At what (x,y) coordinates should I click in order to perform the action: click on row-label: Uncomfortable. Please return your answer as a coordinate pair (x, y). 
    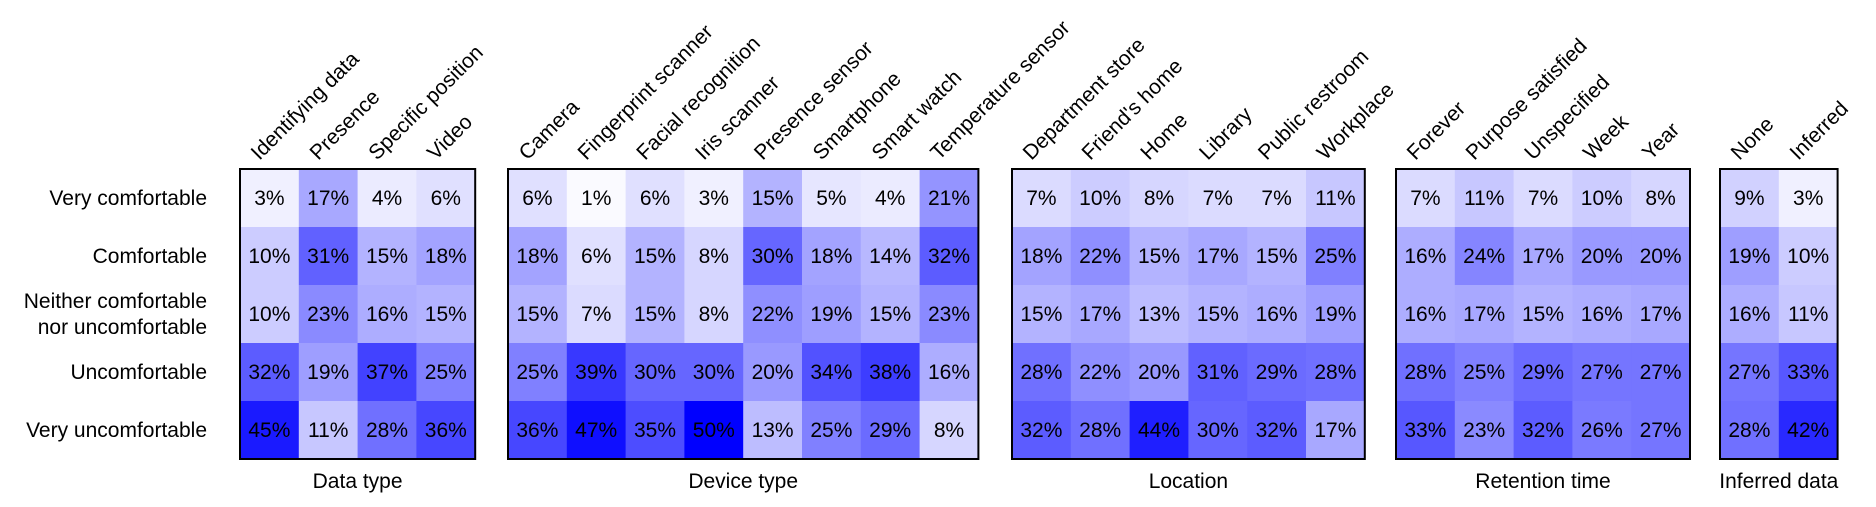
    Looking at the image, I should click on (138, 372).